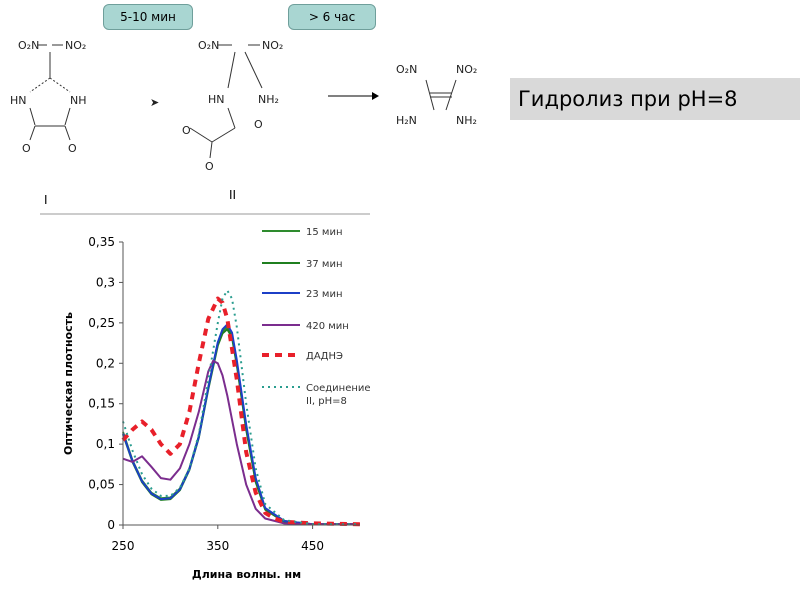  What do you see at coordinates (111, 525) in the screenshot?
I see `y-tick-label: 0` at bounding box center [111, 525].